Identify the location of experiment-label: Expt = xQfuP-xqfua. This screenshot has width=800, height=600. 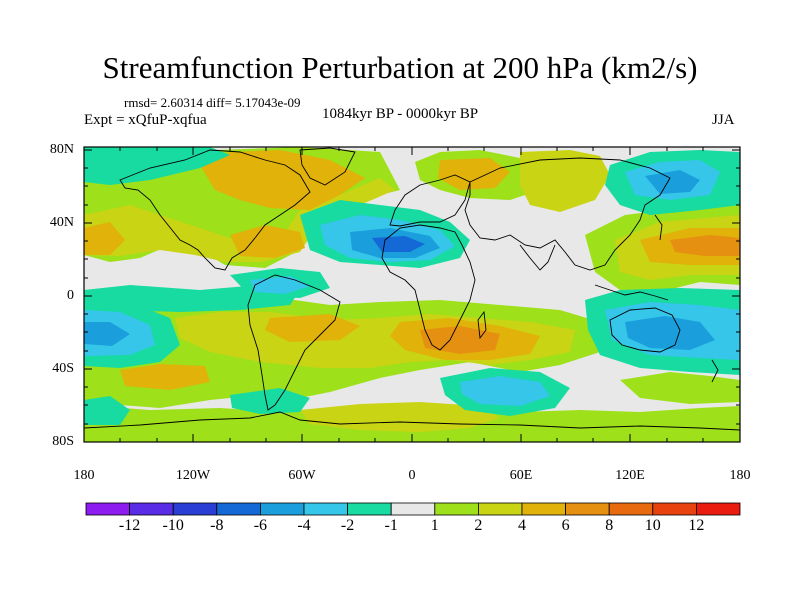
(145, 120).